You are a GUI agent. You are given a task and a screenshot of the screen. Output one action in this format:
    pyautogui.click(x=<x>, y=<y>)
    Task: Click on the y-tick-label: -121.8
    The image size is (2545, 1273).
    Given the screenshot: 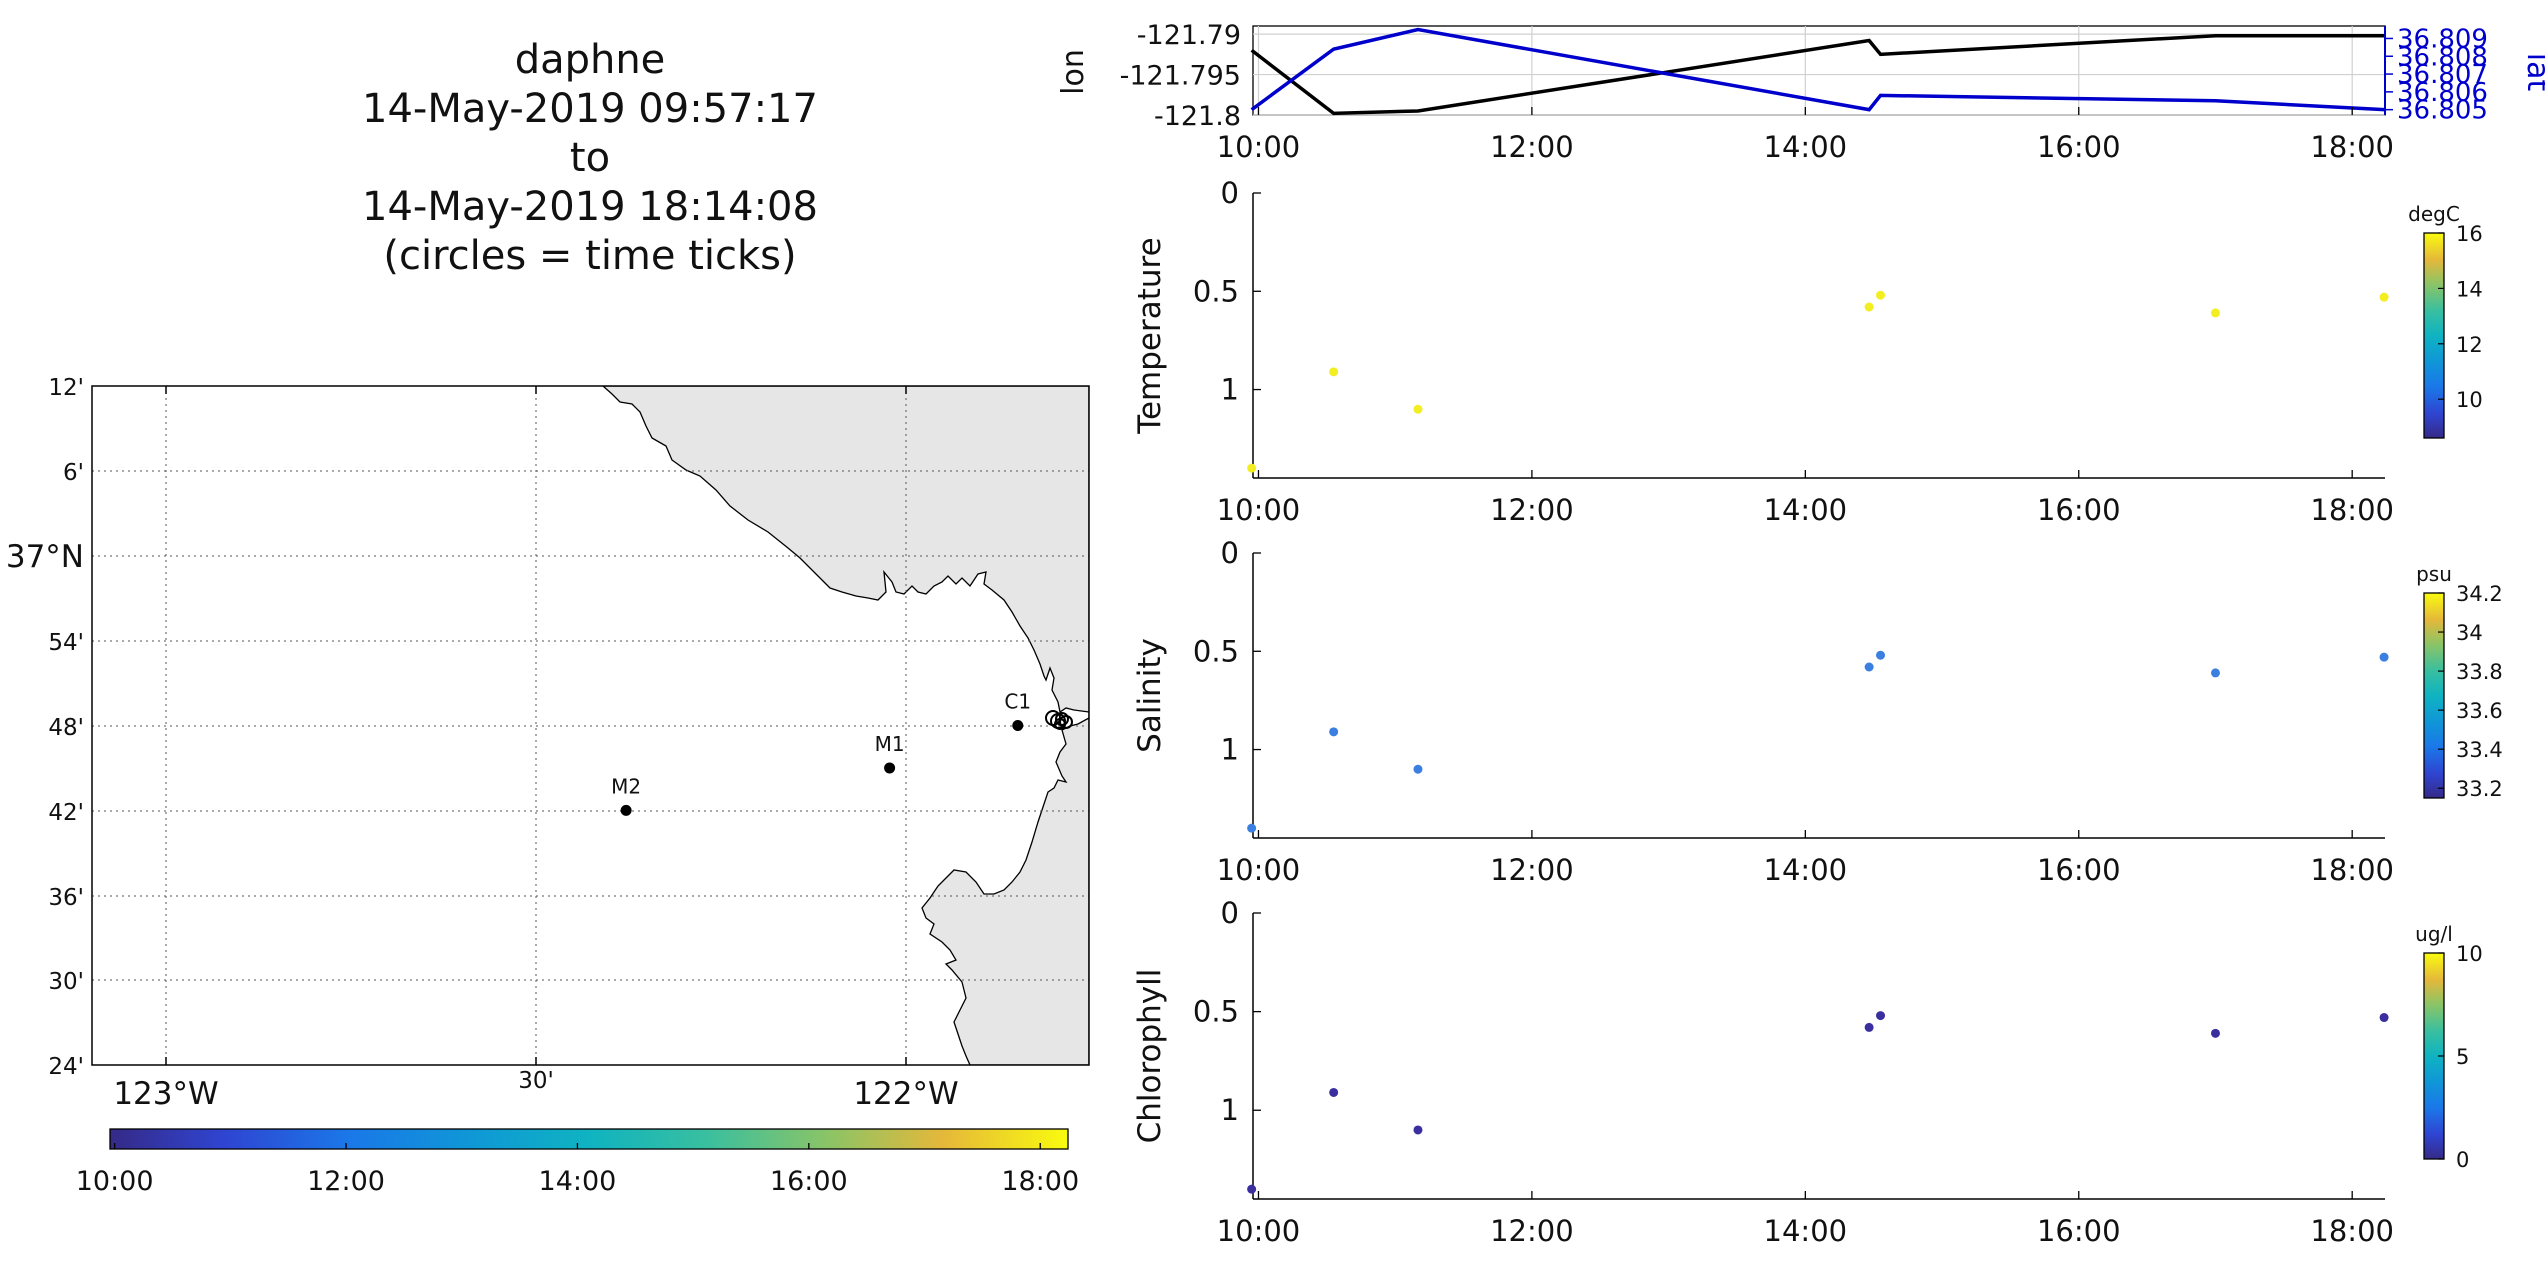 What is the action you would take?
    pyautogui.click(x=1197, y=116)
    